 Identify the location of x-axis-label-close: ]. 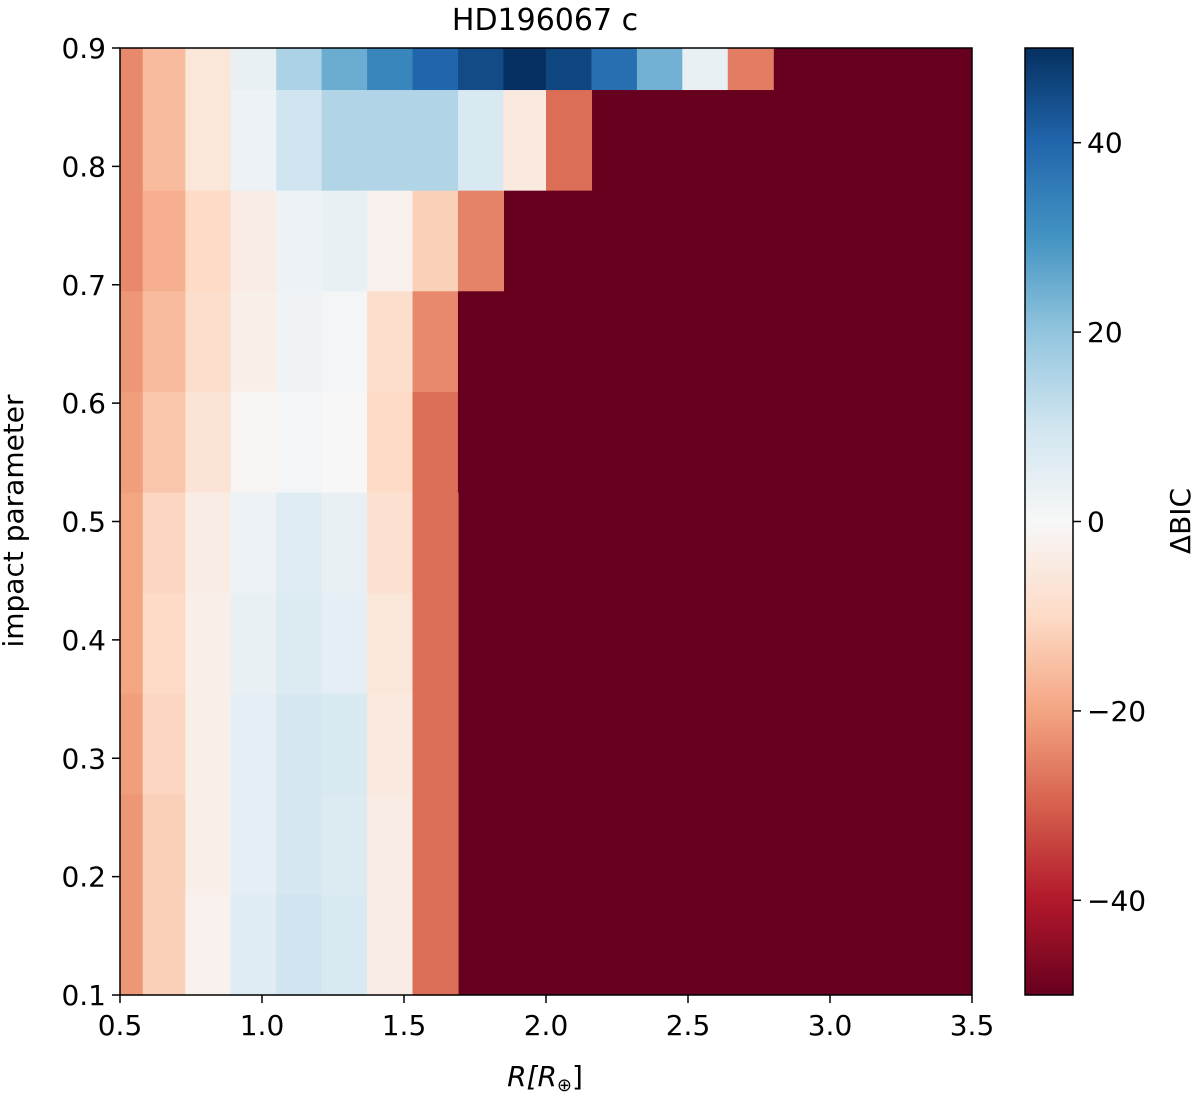
(577, 1076).